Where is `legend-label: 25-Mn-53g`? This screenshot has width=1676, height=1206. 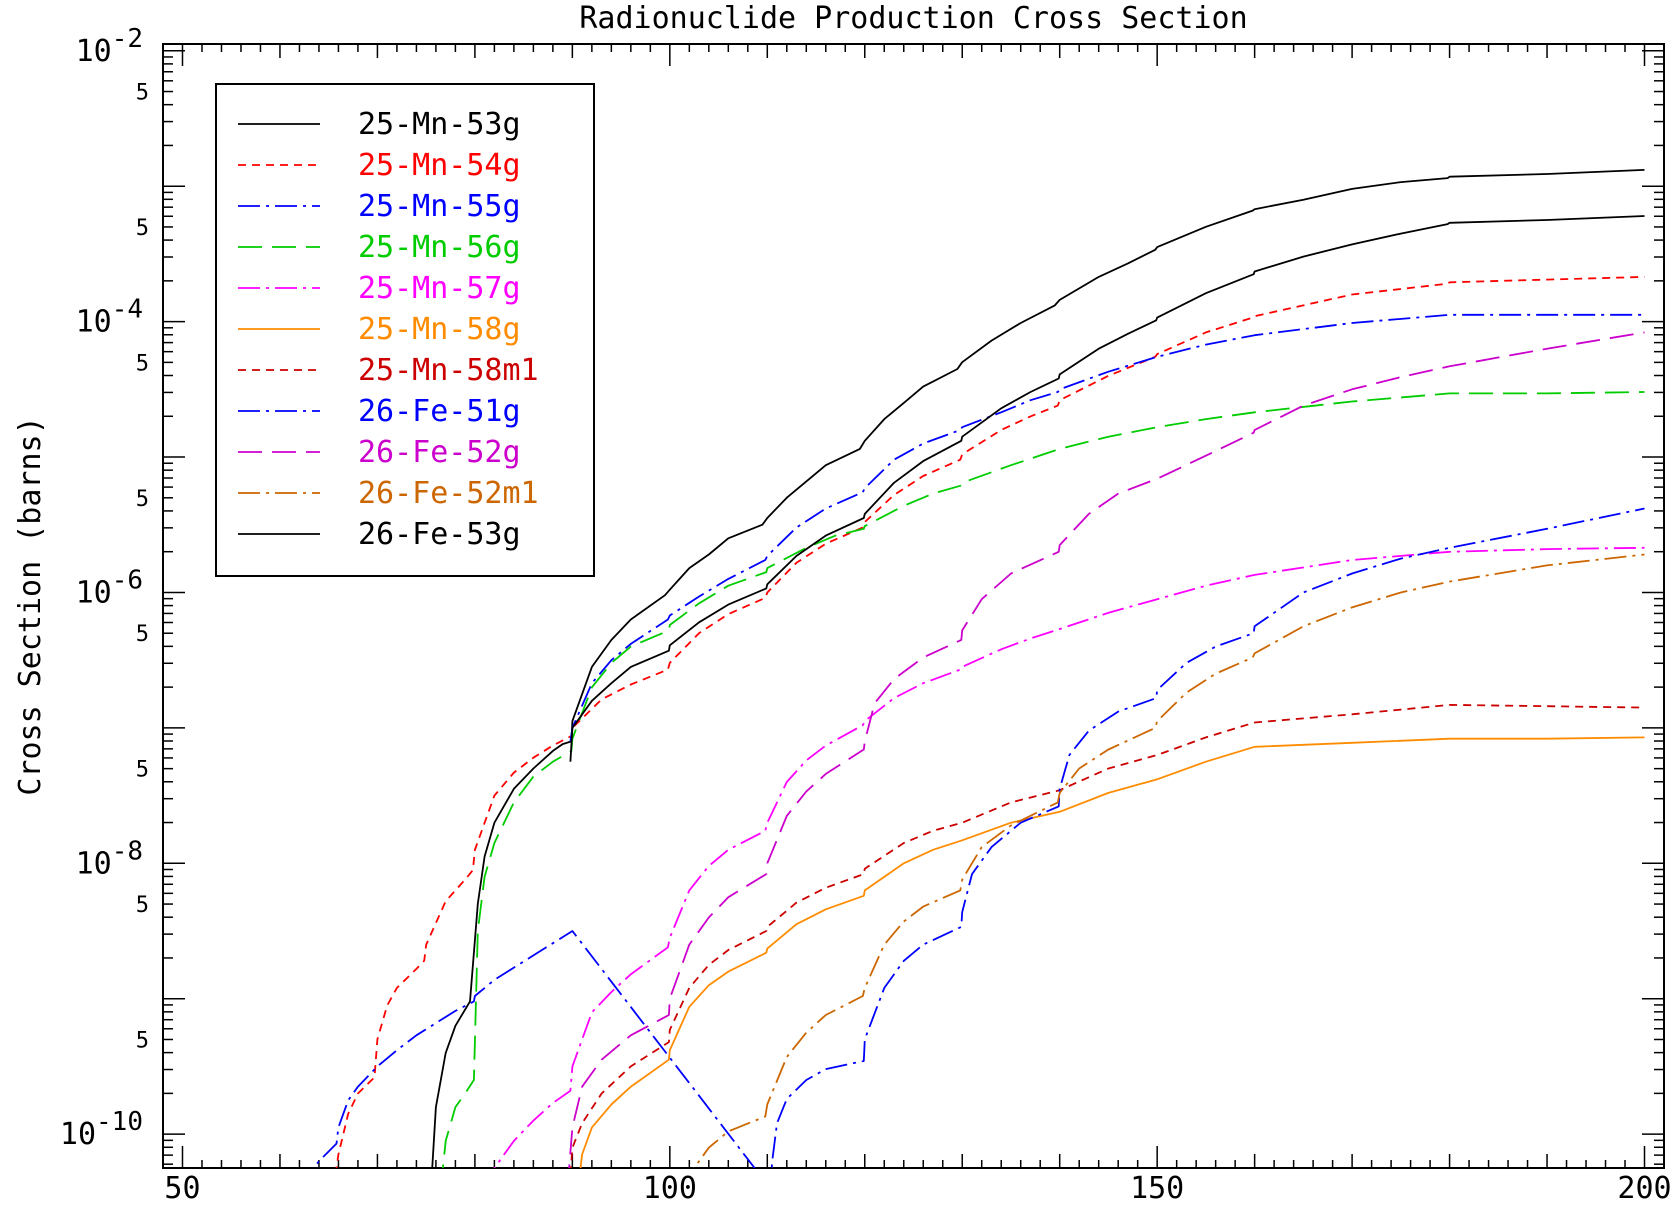
legend-label: 25-Mn-53g is located at coordinates (439, 124).